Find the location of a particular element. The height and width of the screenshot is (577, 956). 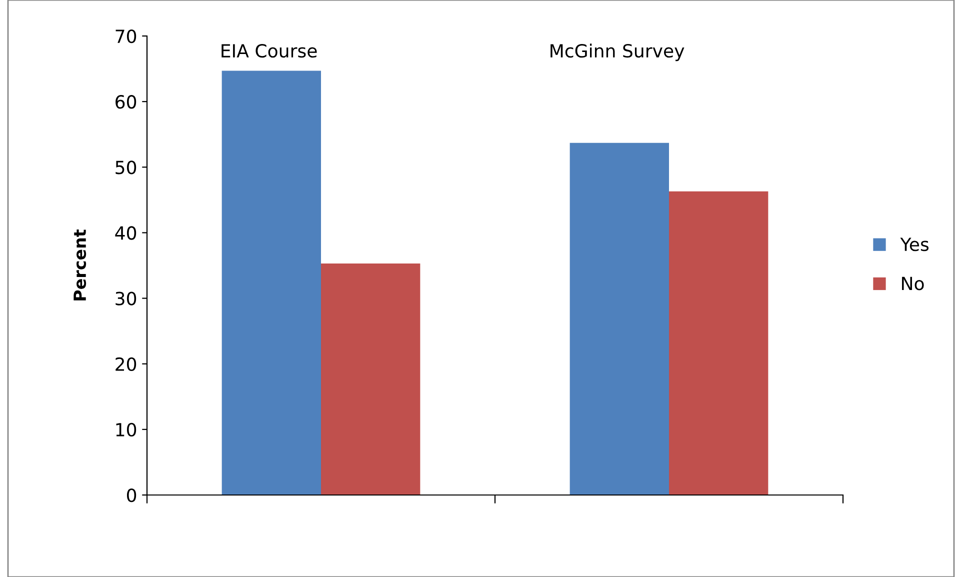

y-tick-label: 60 is located at coordinates (126, 102).